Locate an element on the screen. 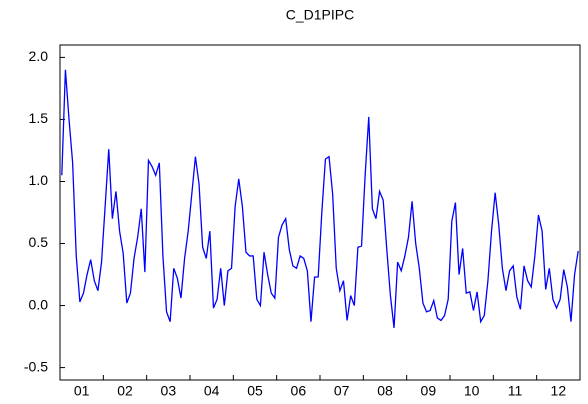 This screenshot has height=404, width=588. y-tick-label: -0.5 is located at coordinates (36, 366).